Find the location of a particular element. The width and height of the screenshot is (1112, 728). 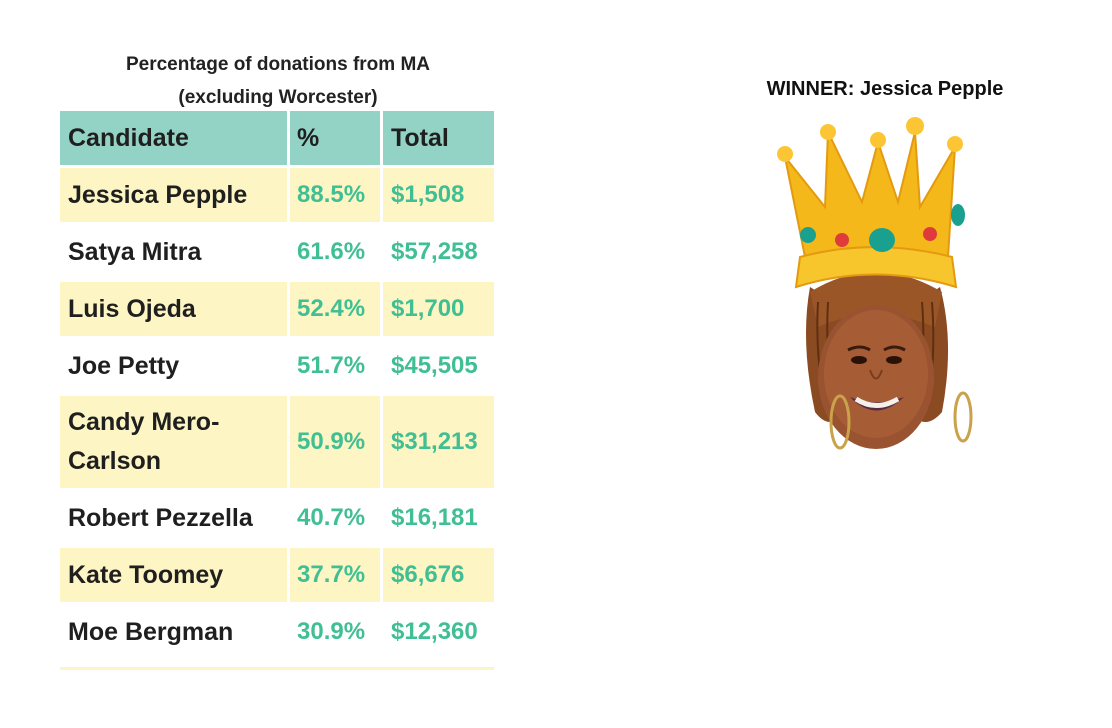

table-row: Candy Mero-Carlson 50.9% $31,213 is located at coordinates (277, 442).